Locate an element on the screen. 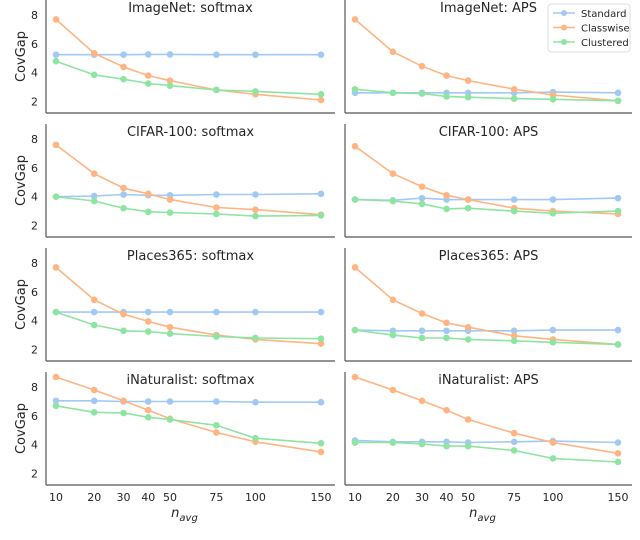 The image size is (640, 540). legend: Standard Classwise Clustered is located at coordinates (589, 28).